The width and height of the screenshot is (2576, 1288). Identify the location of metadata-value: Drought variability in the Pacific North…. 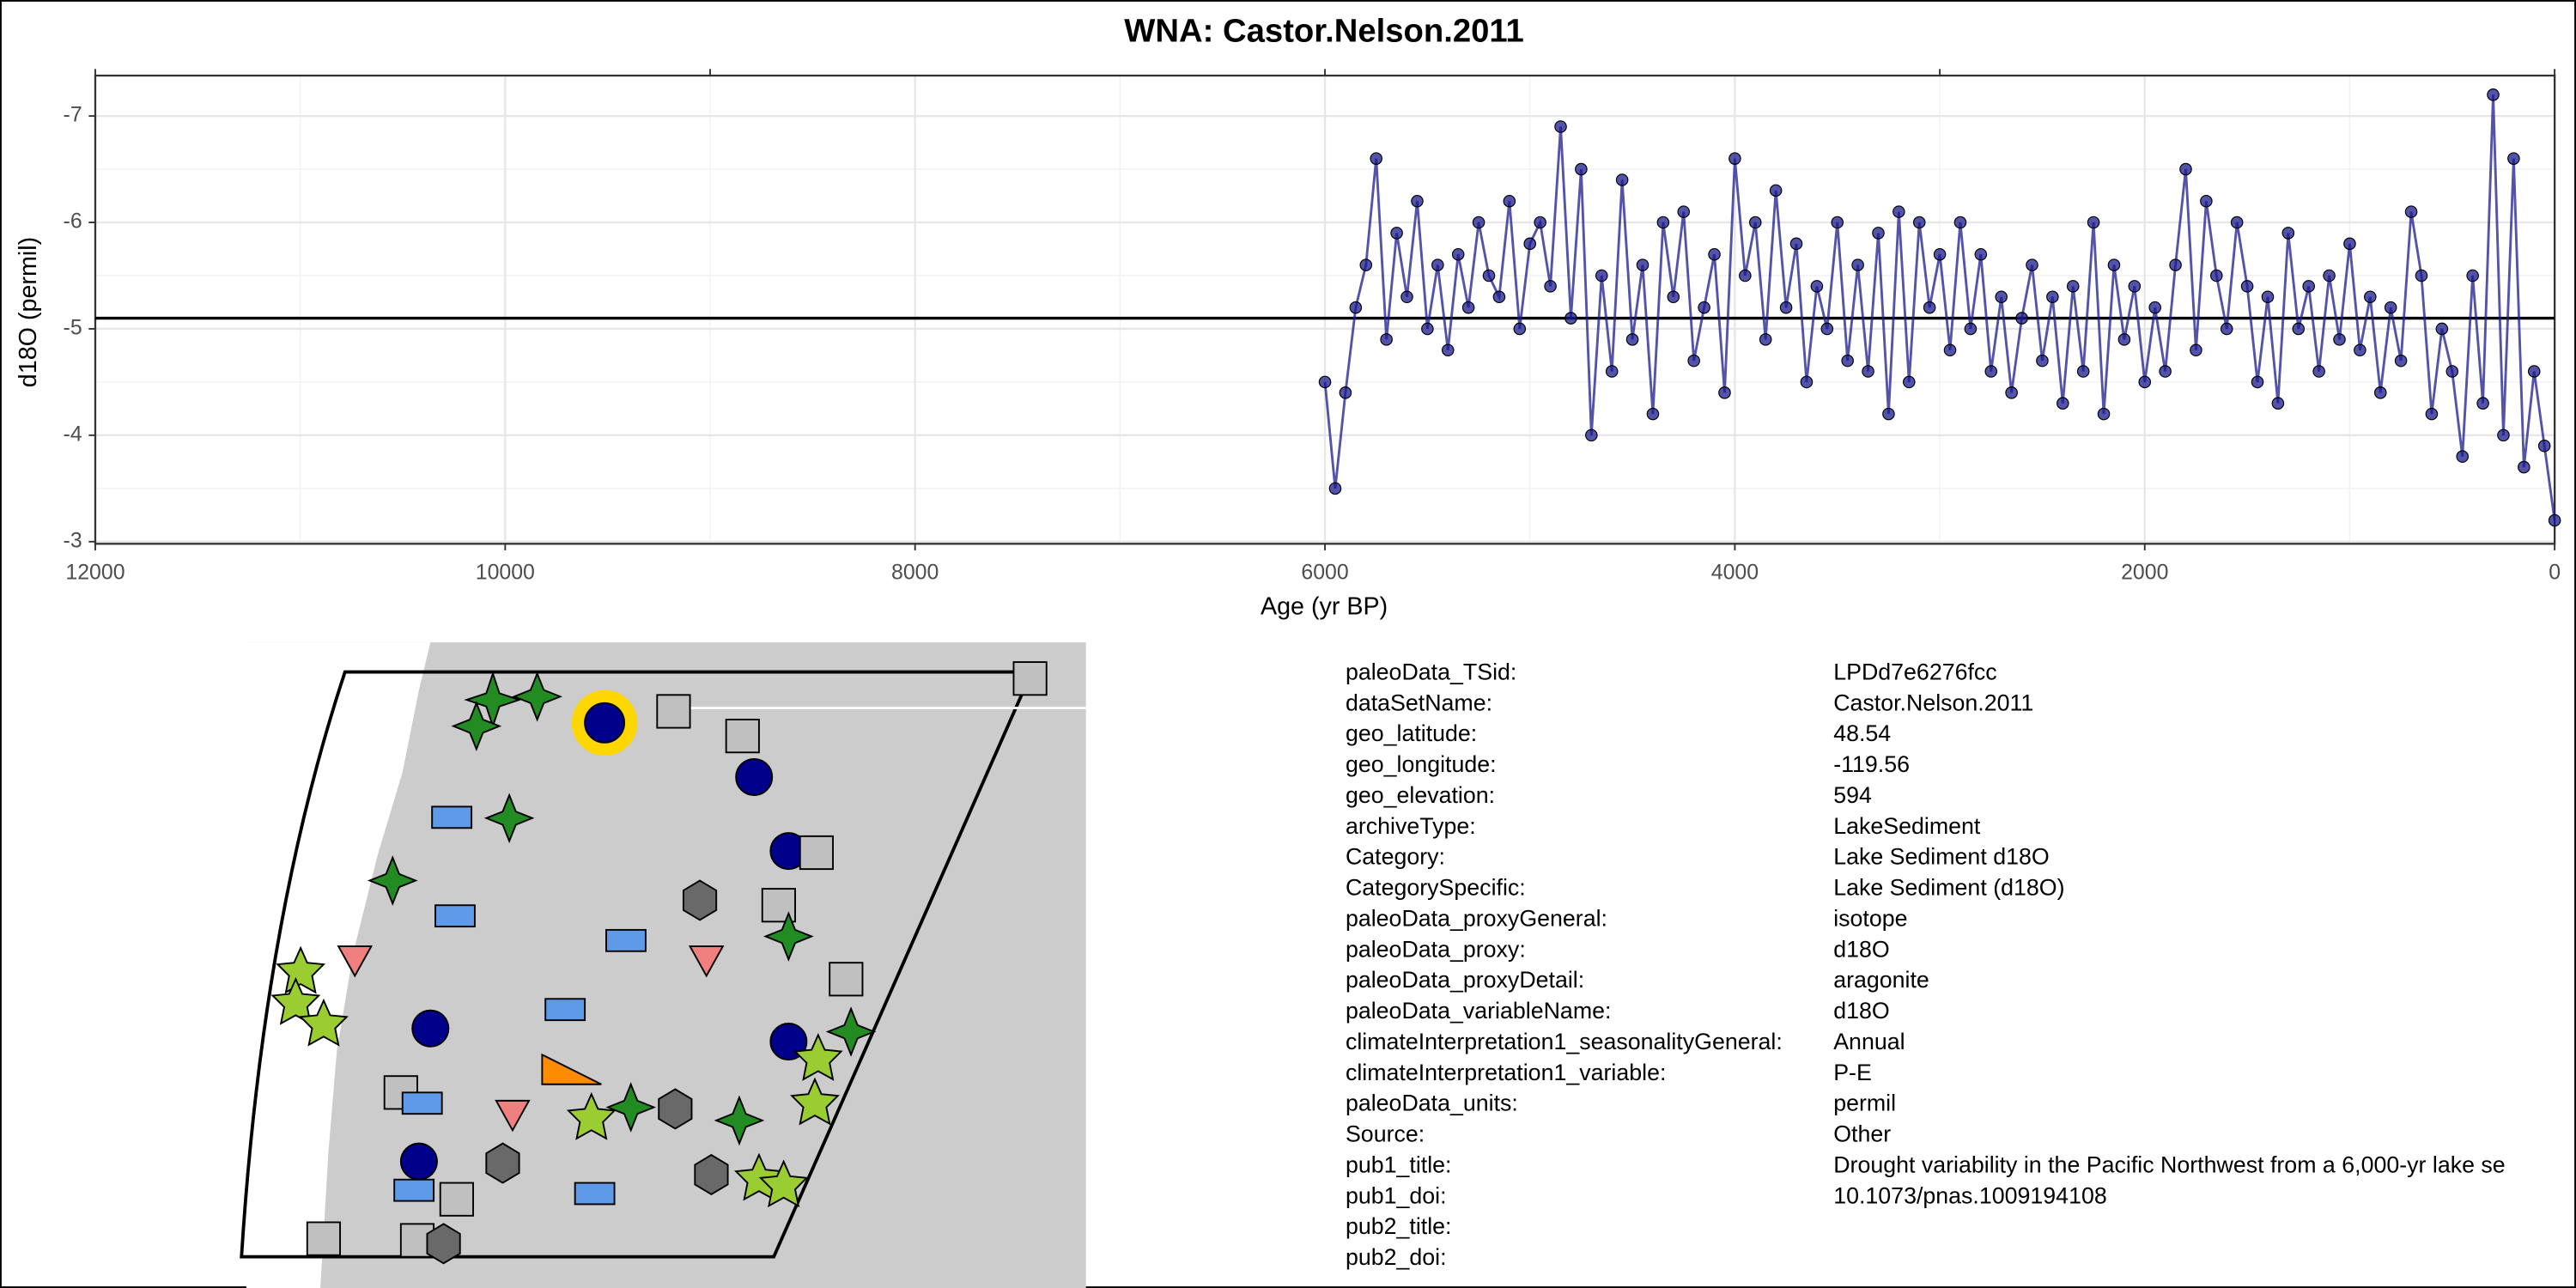
(2169, 1164).